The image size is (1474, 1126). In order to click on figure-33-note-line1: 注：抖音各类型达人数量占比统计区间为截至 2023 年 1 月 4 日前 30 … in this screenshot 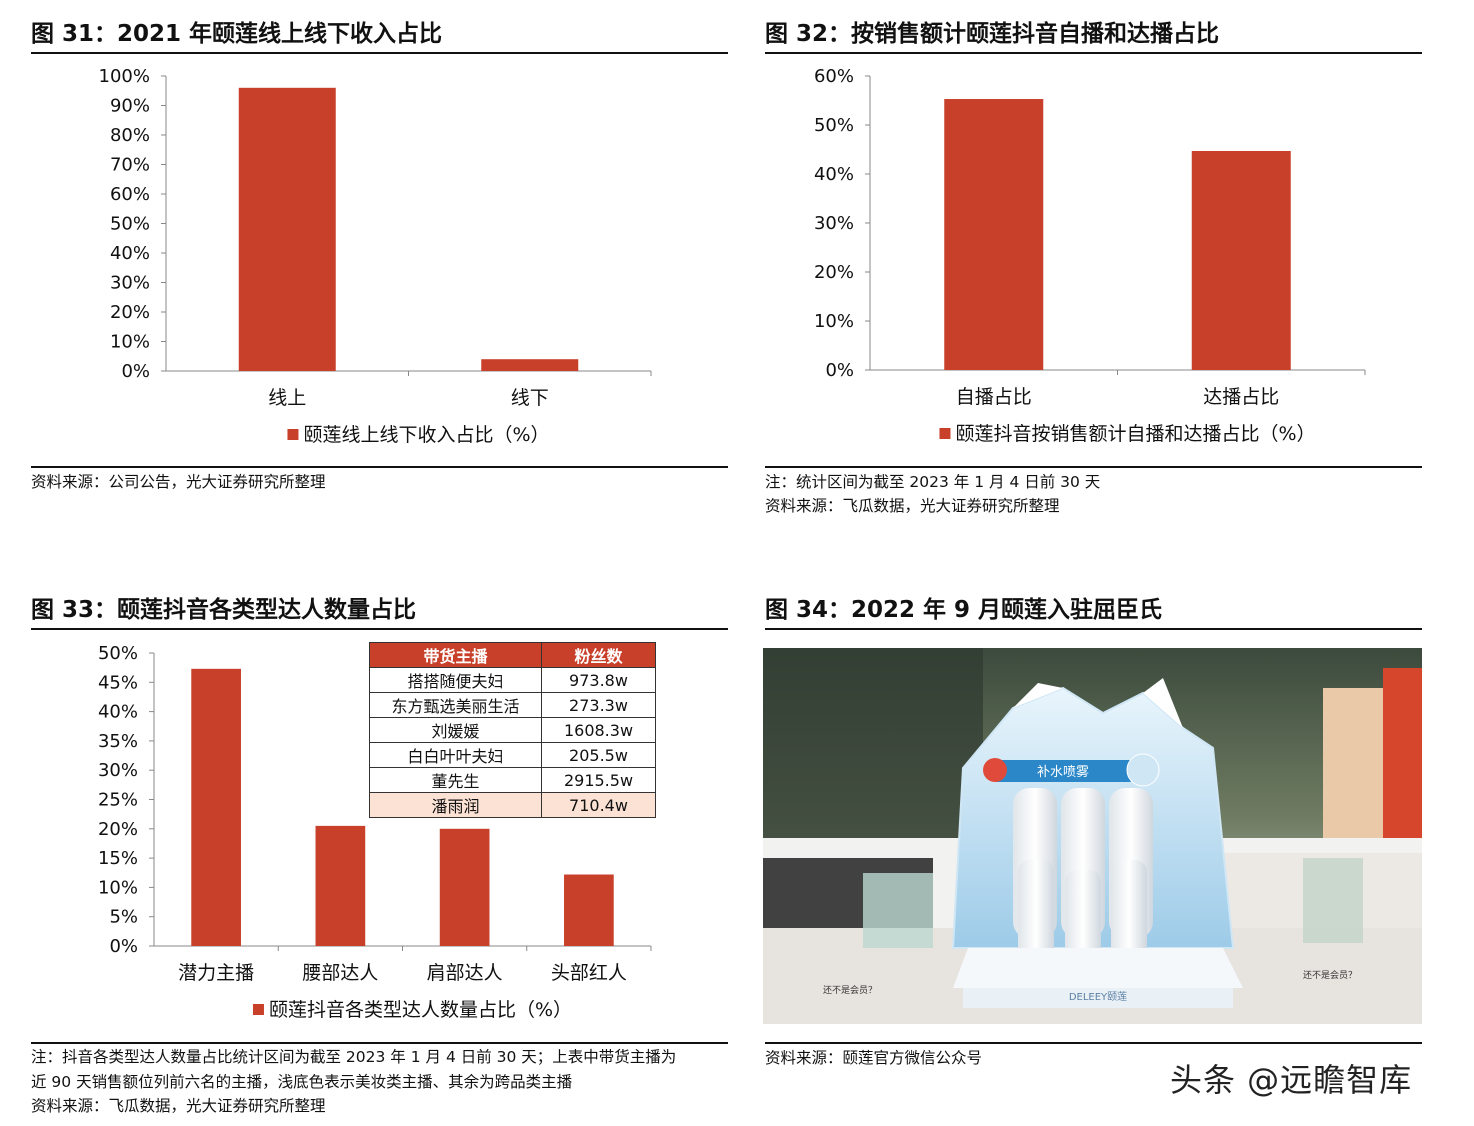, I will do `click(354, 1057)`.